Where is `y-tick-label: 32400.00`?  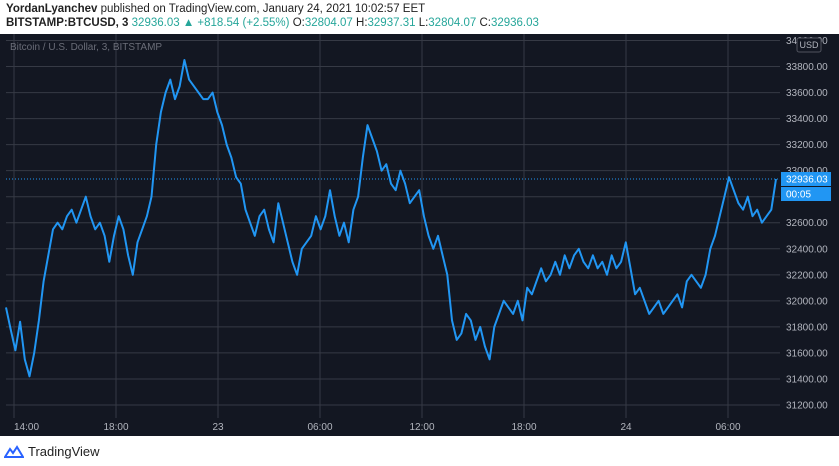
y-tick-label: 32400.00 is located at coordinates (807, 249).